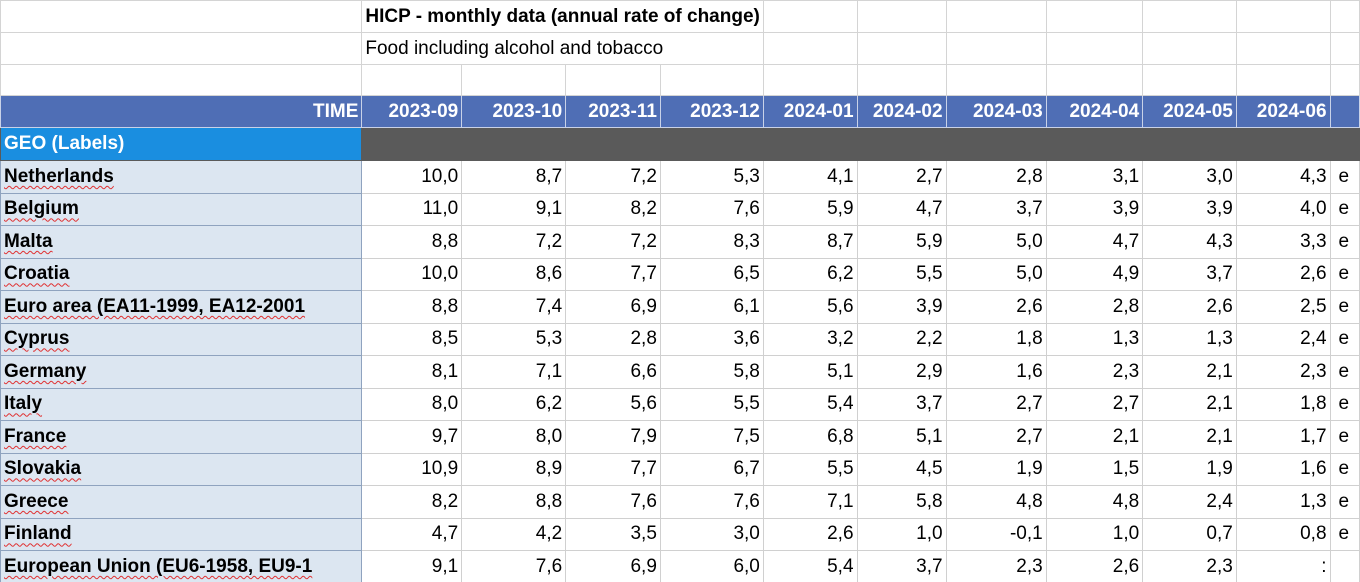  I want to click on value-cell: 5,5, so click(810, 469).